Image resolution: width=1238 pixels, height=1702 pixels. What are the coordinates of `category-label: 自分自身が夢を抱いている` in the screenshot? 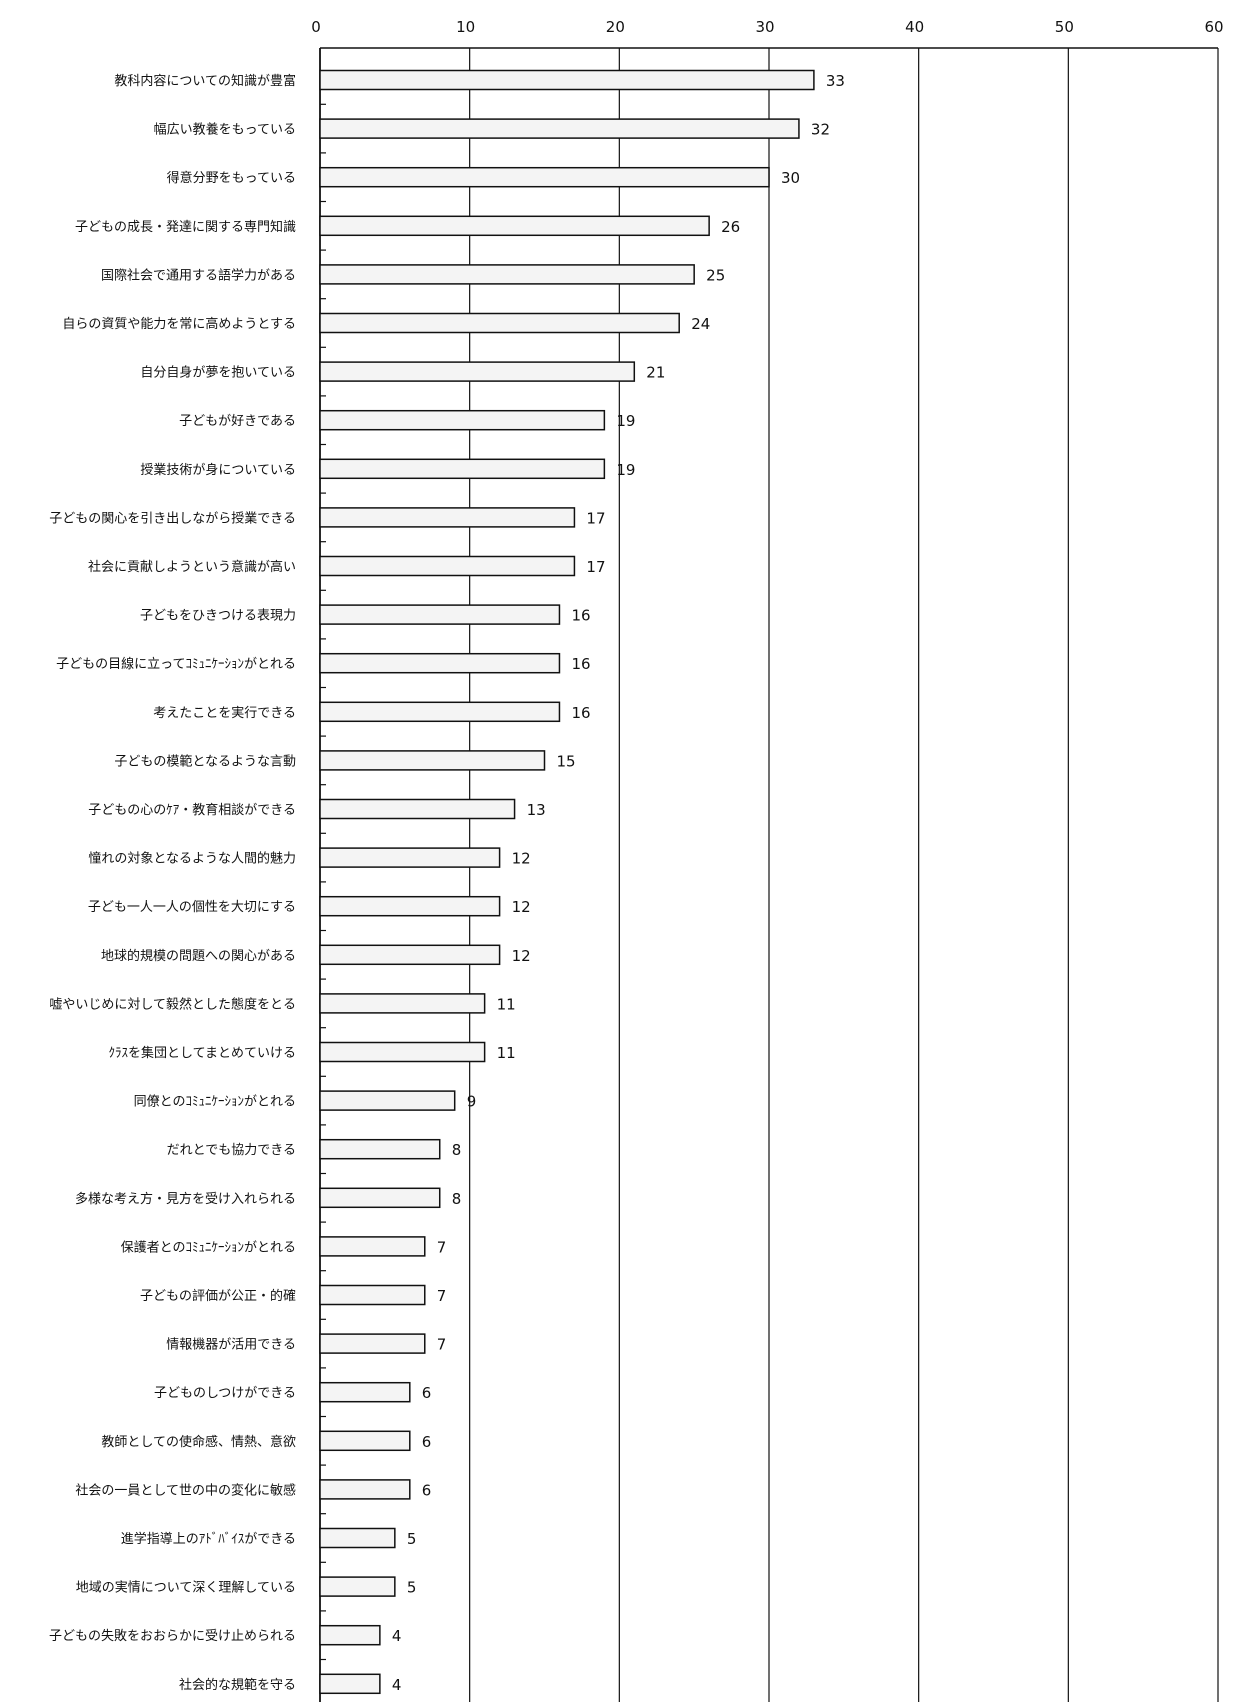 It's located at (218, 373).